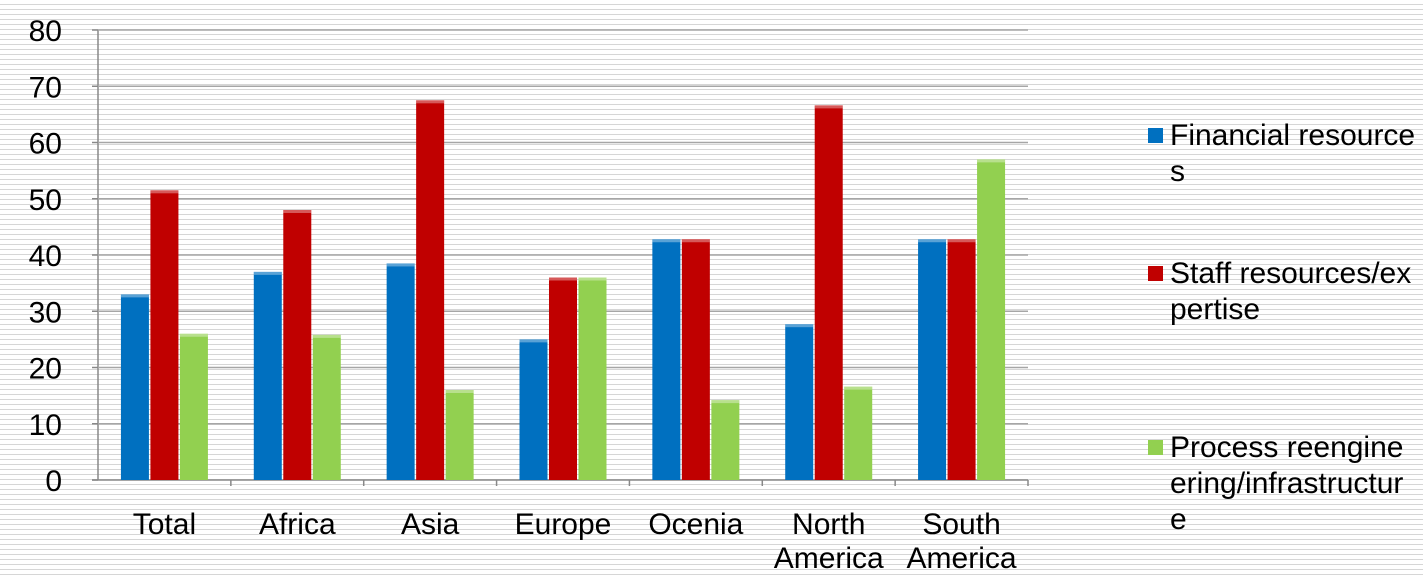 The width and height of the screenshot is (1423, 576). What do you see at coordinates (962, 541) in the screenshot?
I see `x-tick-label: South America` at bounding box center [962, 541].